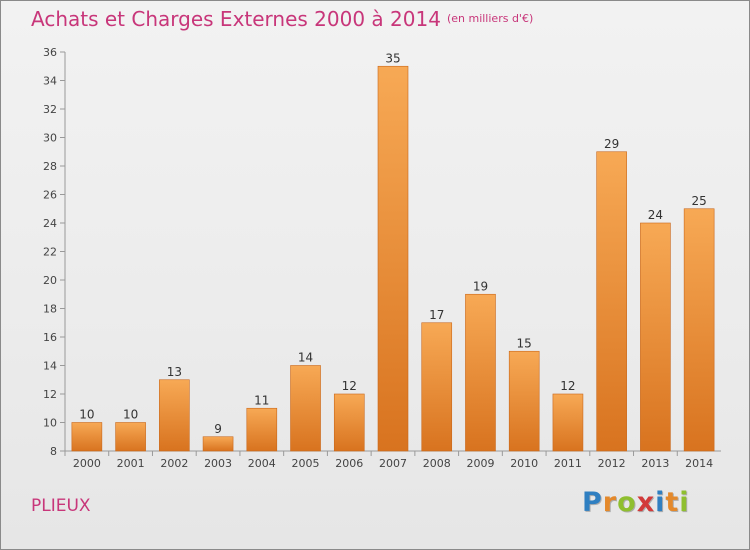  What do you see at coordinates (612, 463) in the screenshot?
I see `x-tick-label: 2012` at bounding box center [612, 463].